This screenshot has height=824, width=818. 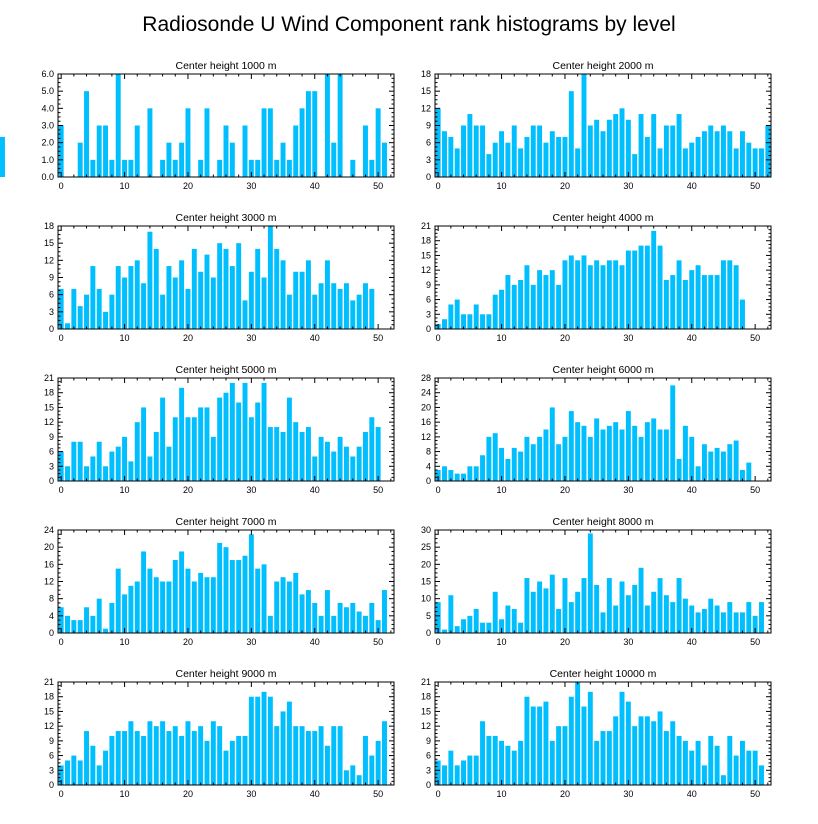 I want to click on y-tick-label: 2.0, so click(x=47, y=143).